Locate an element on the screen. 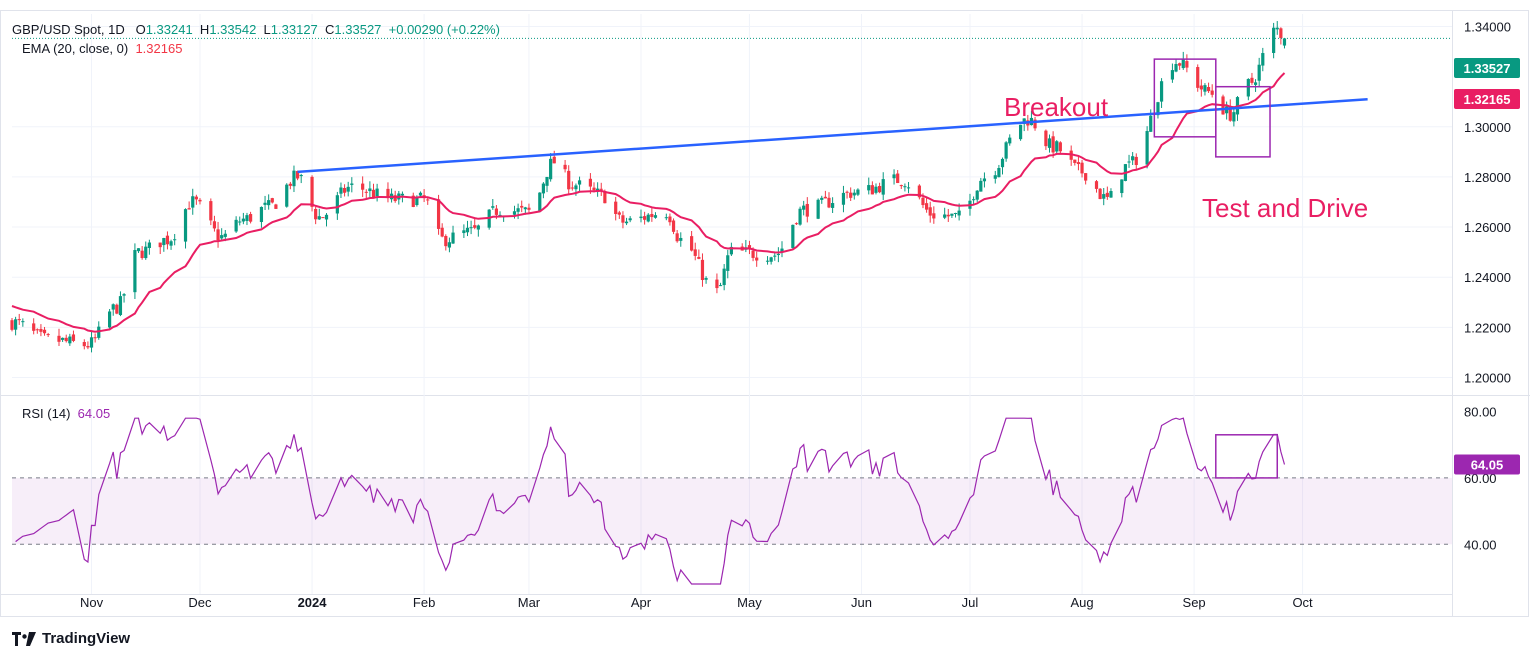 This screenshot has width=1536, height=658. rsi-label: RSI (14) is located at coordinates (46, 413).